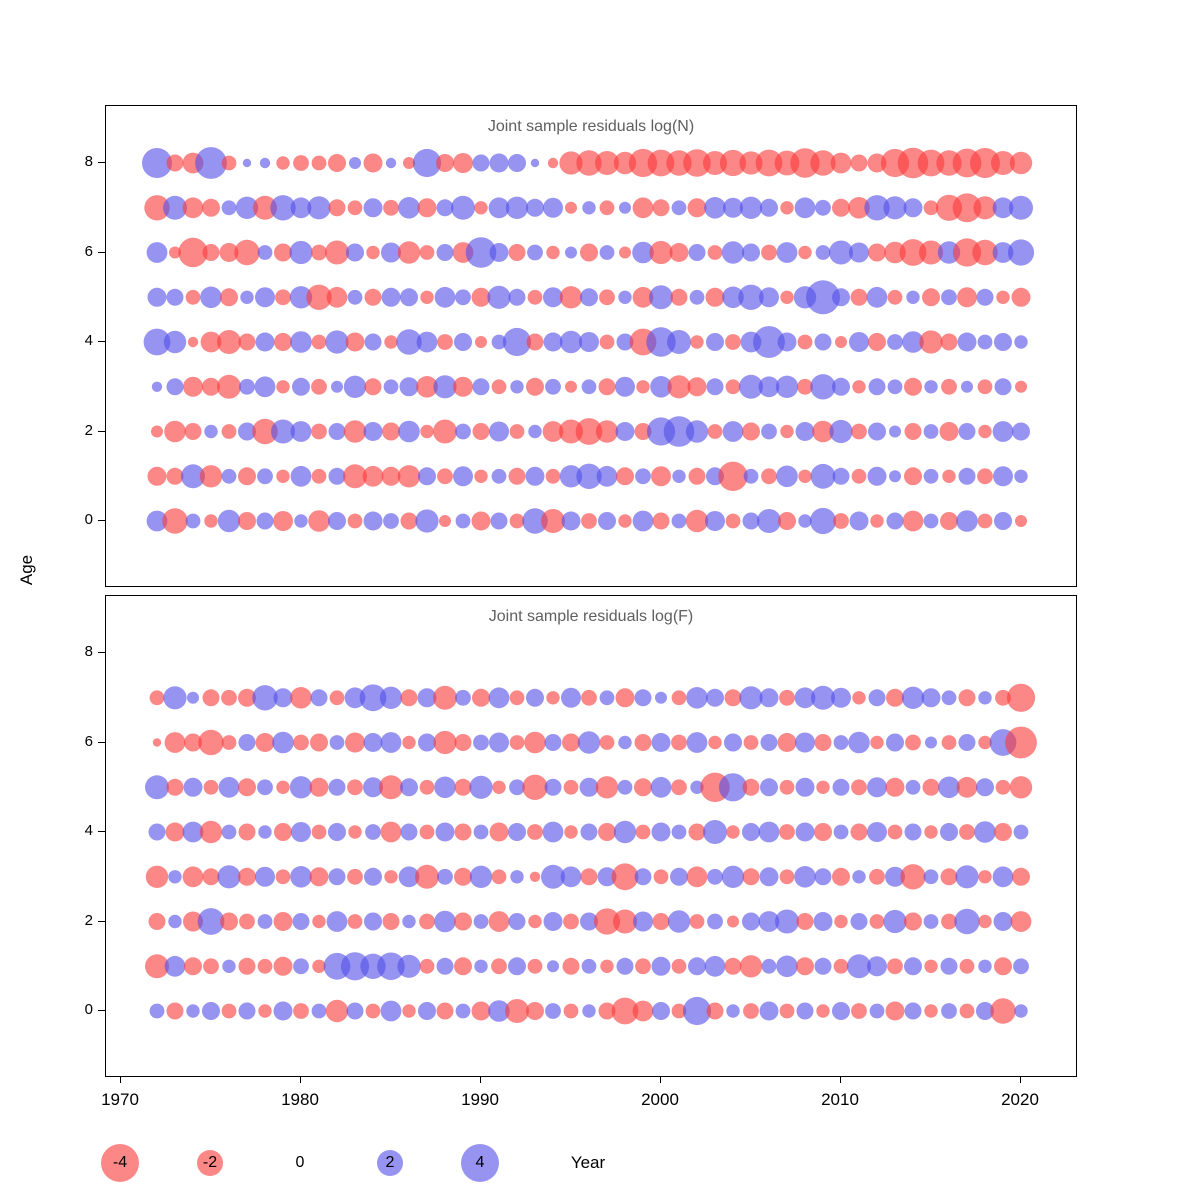 This screenshot has height=1200, width=1200. I want to click on x-tick-mark, so click(120, 1079).